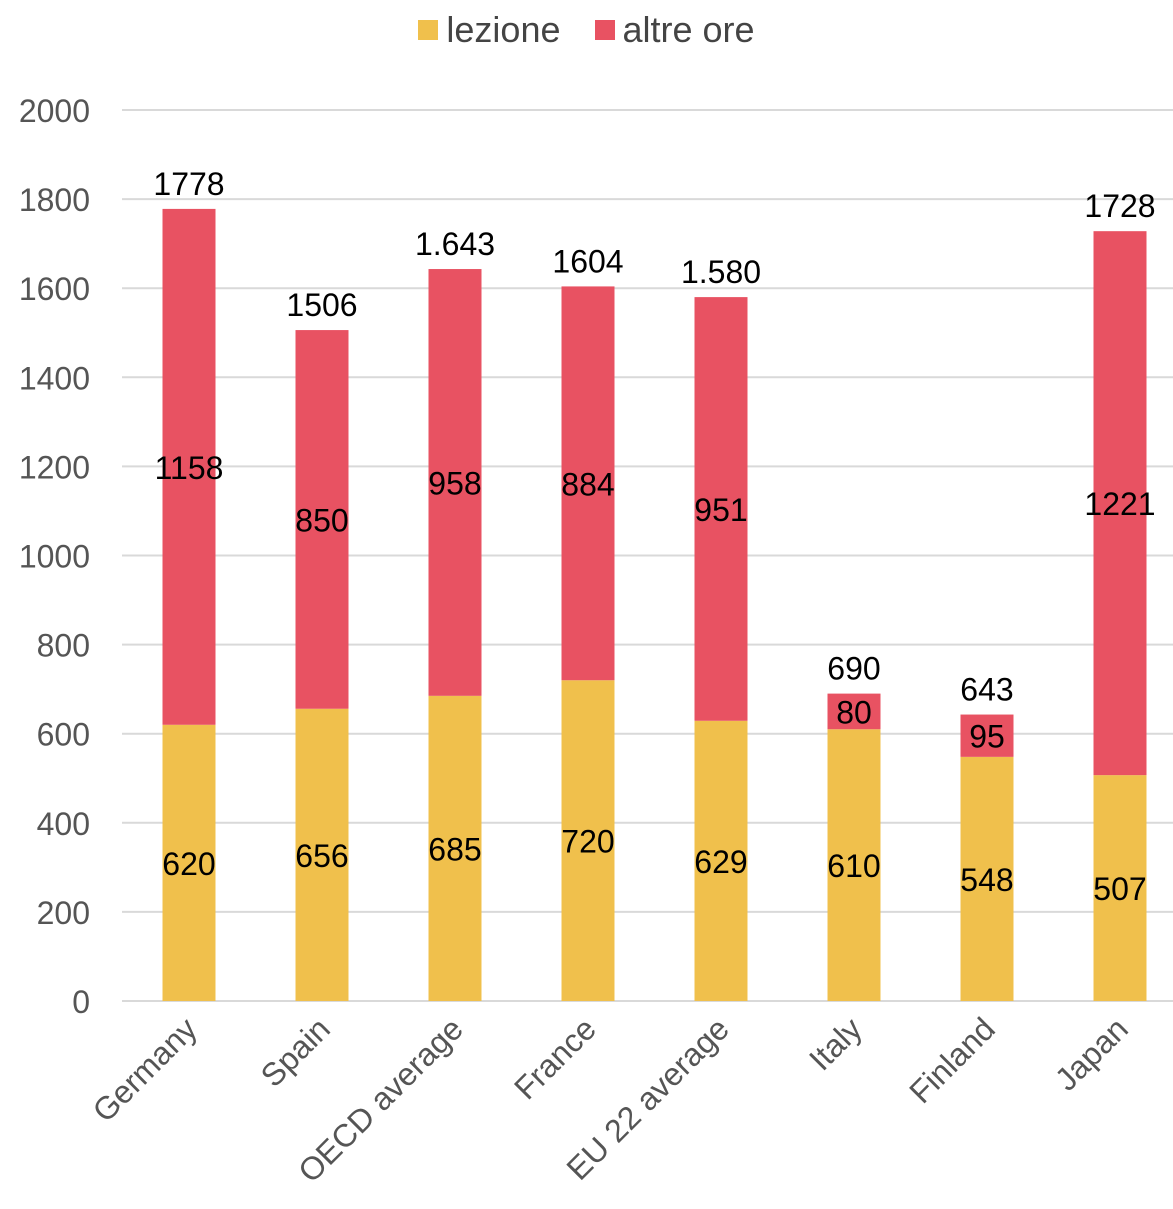 The height and width of the screenshot is (1209, 1173). Describe the element at coordinates (54, 111) in the screenshot. I see `y-tick-label: 2000` at that location.